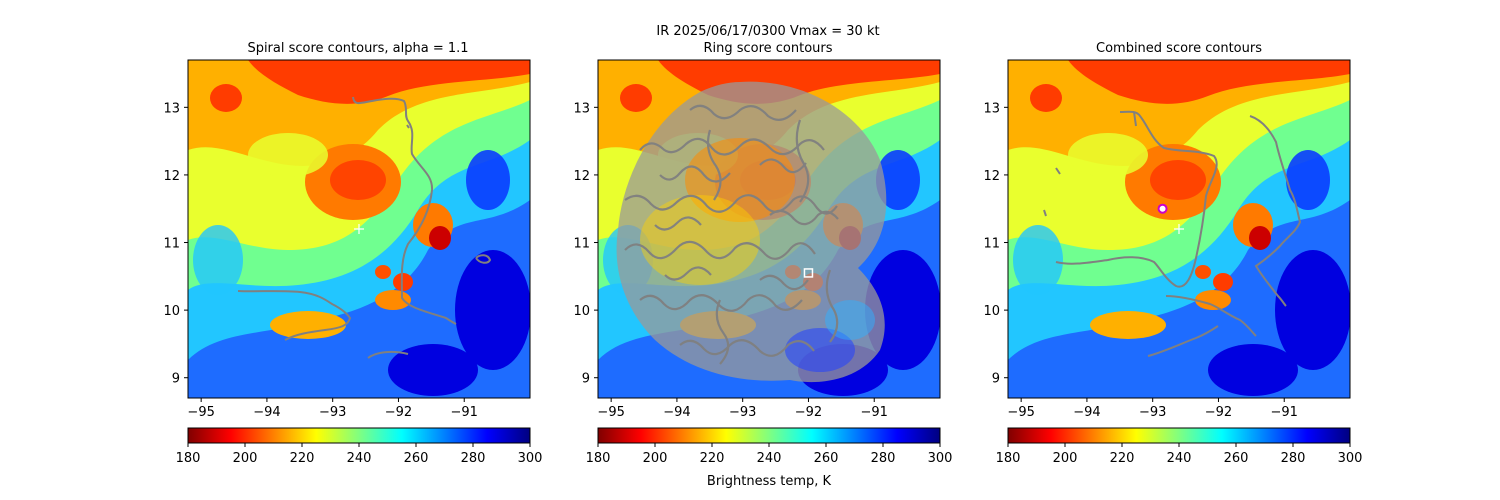 Image resolution: width=1500 pixels, height=500 pixels. What do you see at coordinates (751, 232) in the screenshot?
I see `ring-contour-region` at bounding box center [751, 232].